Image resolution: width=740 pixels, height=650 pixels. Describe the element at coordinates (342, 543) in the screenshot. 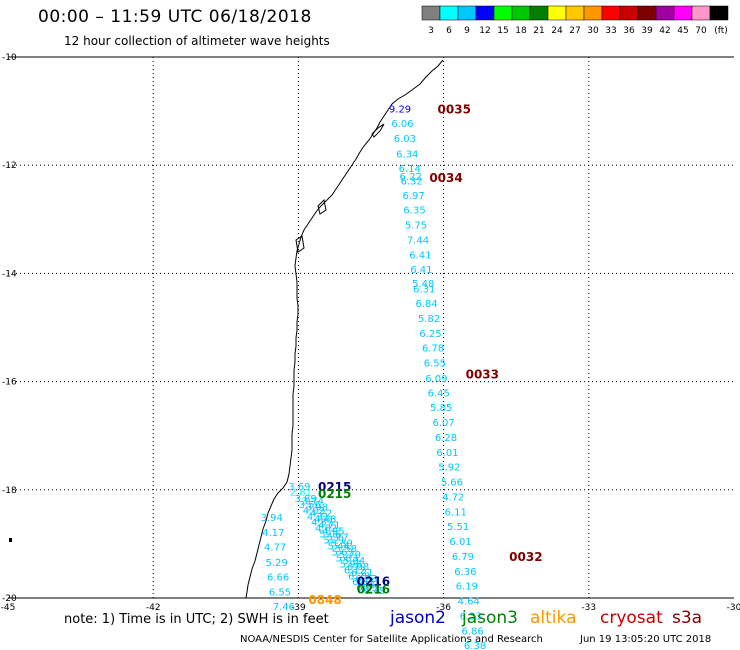

I see `swh-value-dense: 5.39` at that location.